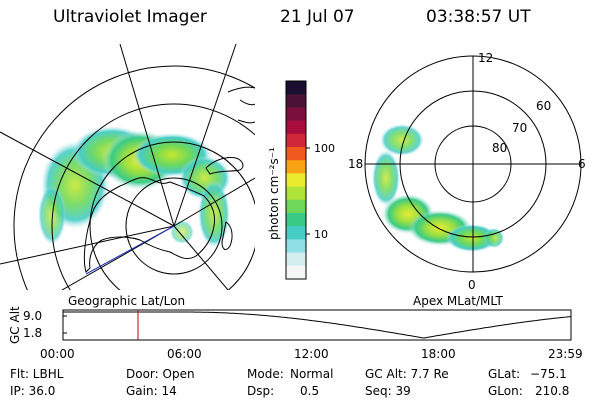 This screenshot has height=400, width=600. I want to click on gc-alt-info: GC Alt: 7.7 Re, so click(407, 374).